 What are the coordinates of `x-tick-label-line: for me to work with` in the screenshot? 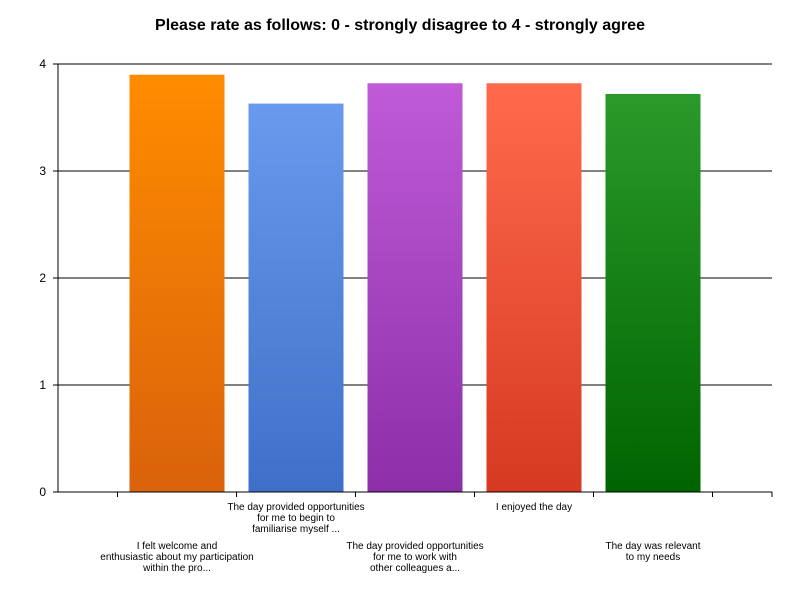 It's located at (415, 557).